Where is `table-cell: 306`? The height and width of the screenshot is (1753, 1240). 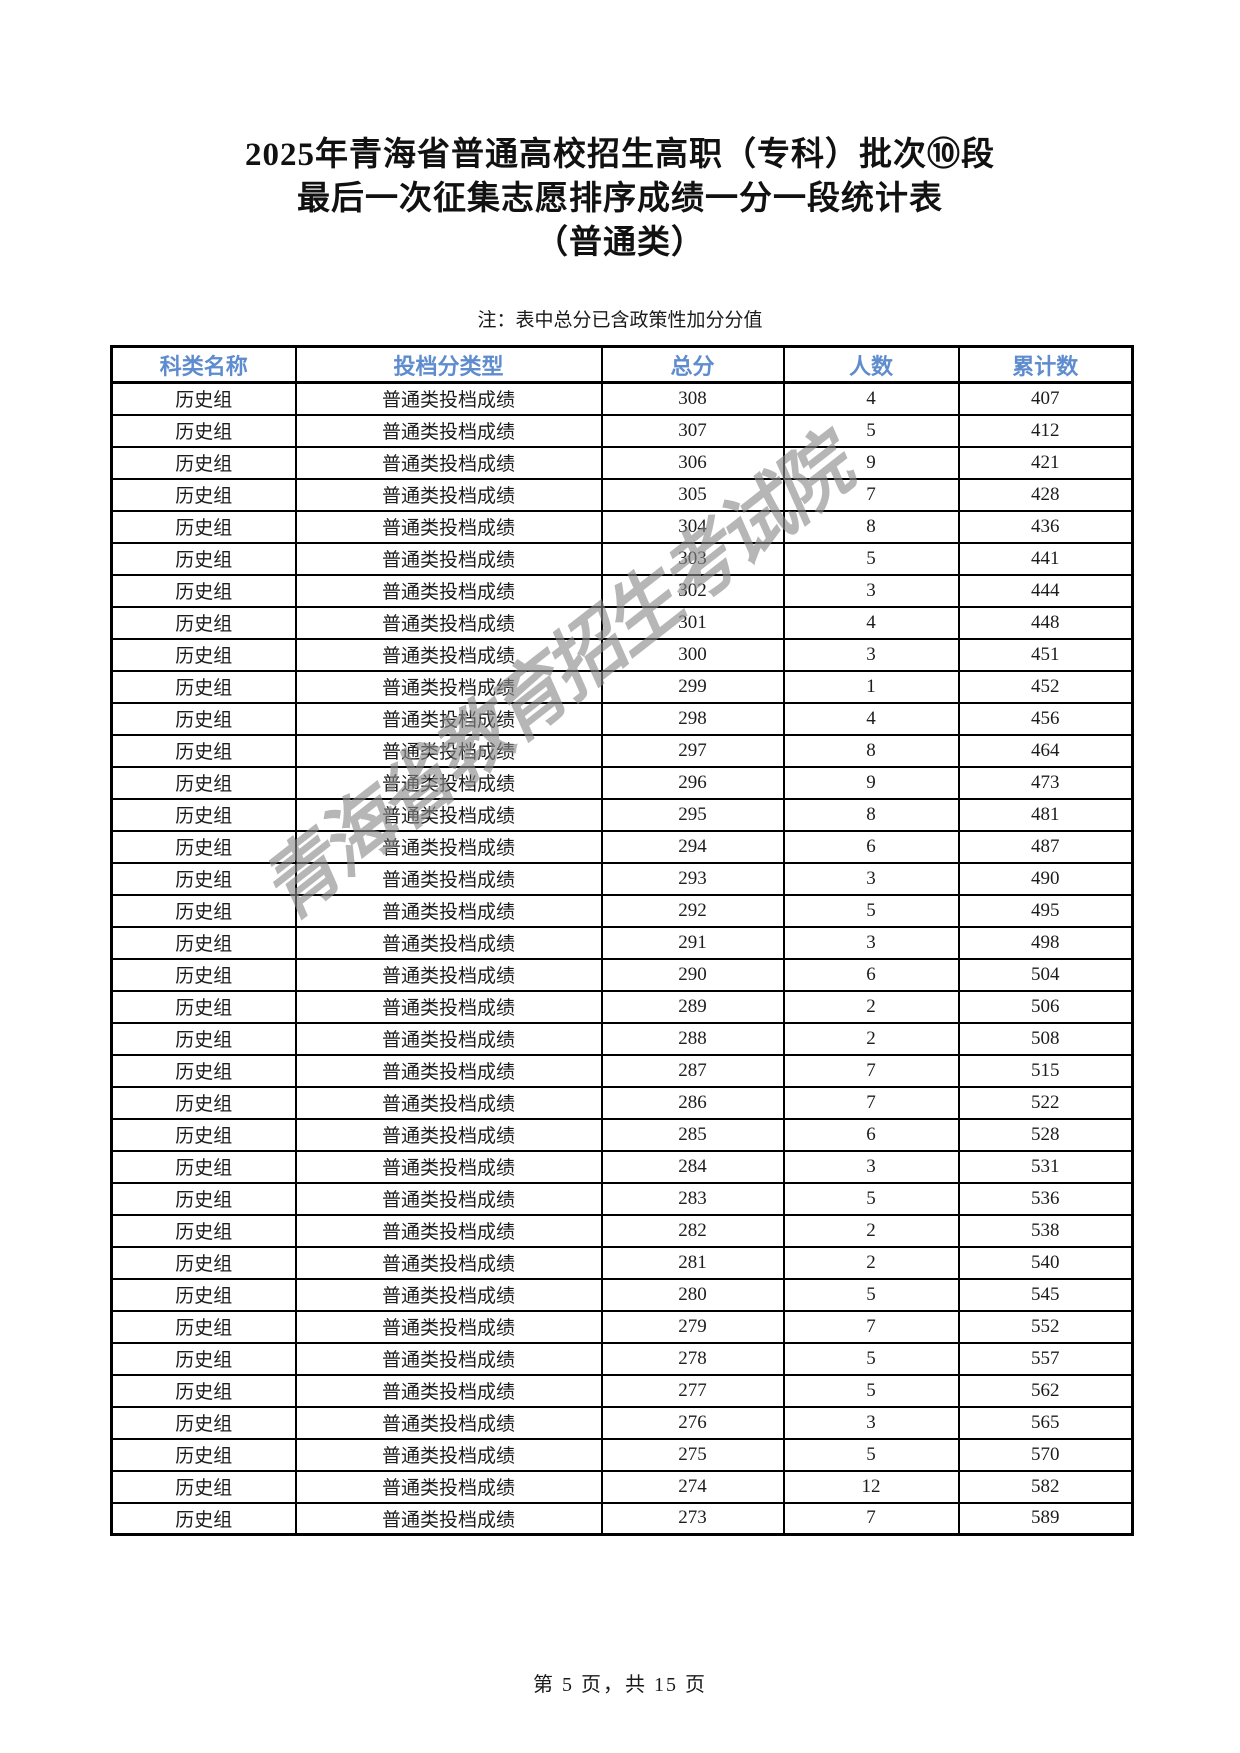
table-cell: 306 is located at coordinates (692, 462).